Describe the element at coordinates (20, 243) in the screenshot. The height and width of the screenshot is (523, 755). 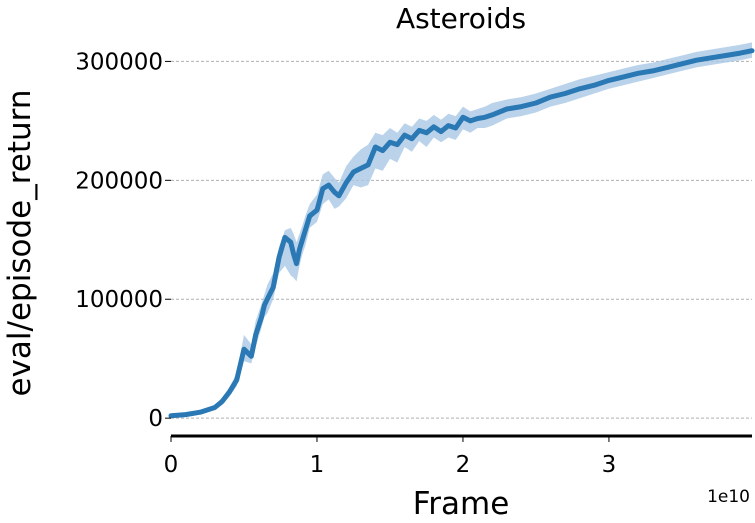
I see `y-axis-label: eval/episode_return` at that location.